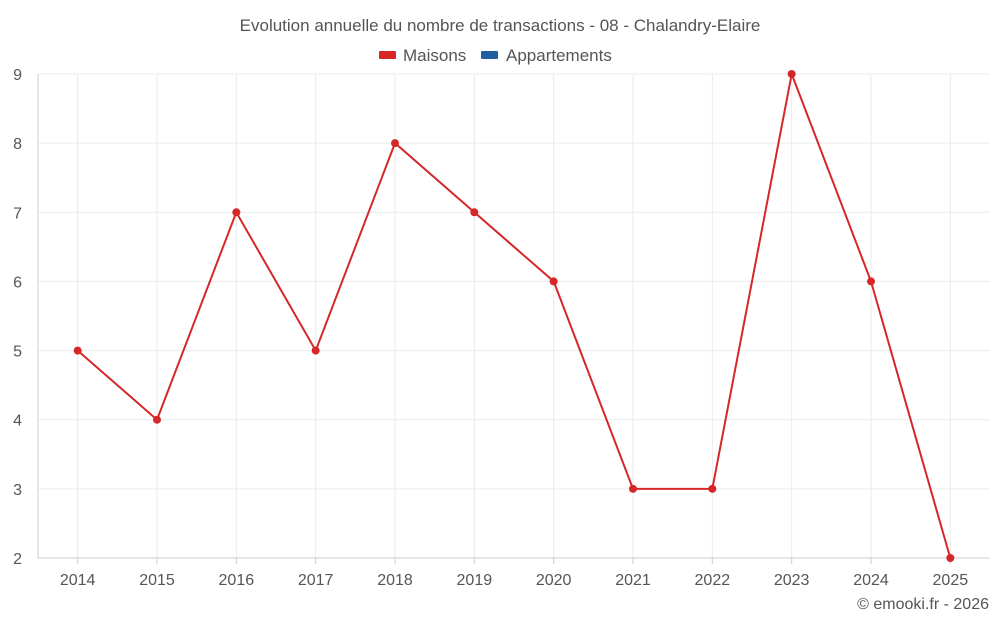 This screenshot has height=625, width=1000. What do you see at coordinates (17, 75) in the screenshot?
I see `y-tick-label: 9` at bounding box center [17, 75].